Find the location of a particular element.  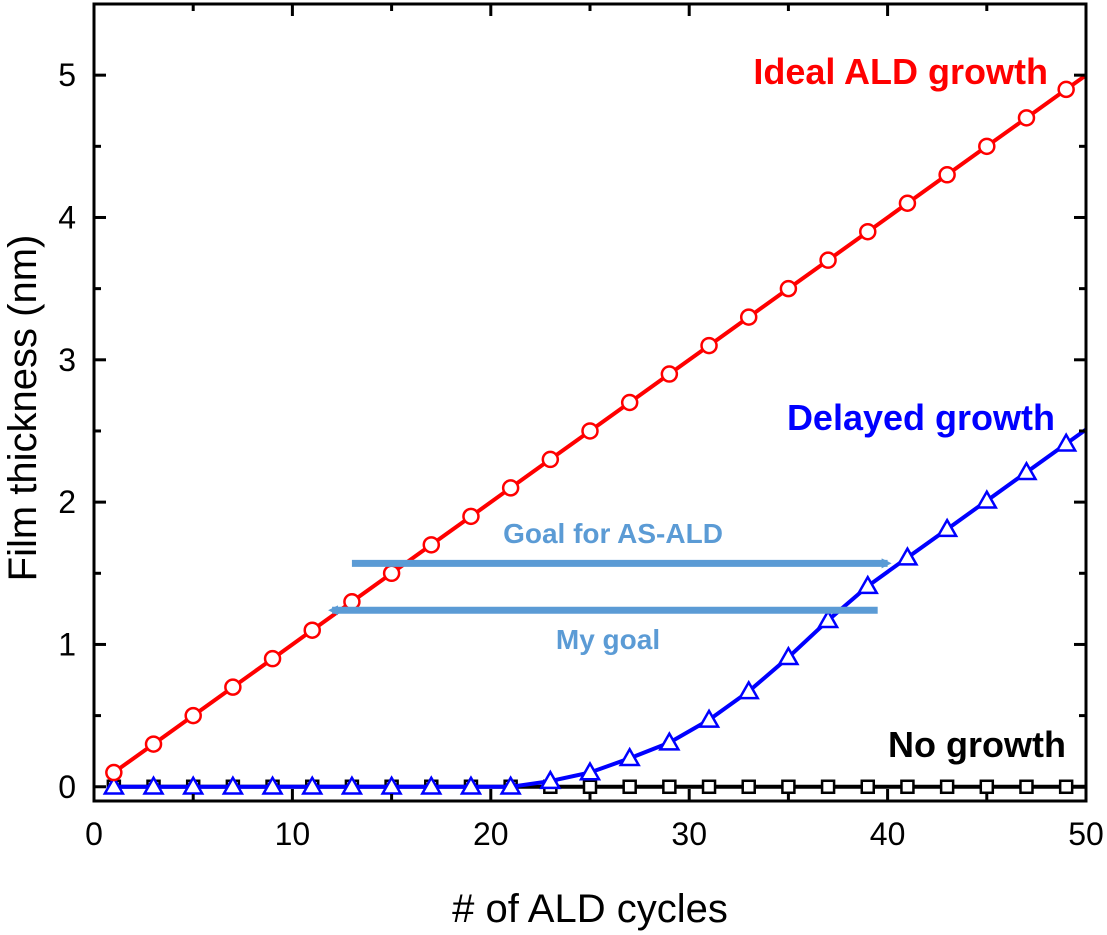

series-label-delayed: Delayed growth is located at coordinates (921, 417).